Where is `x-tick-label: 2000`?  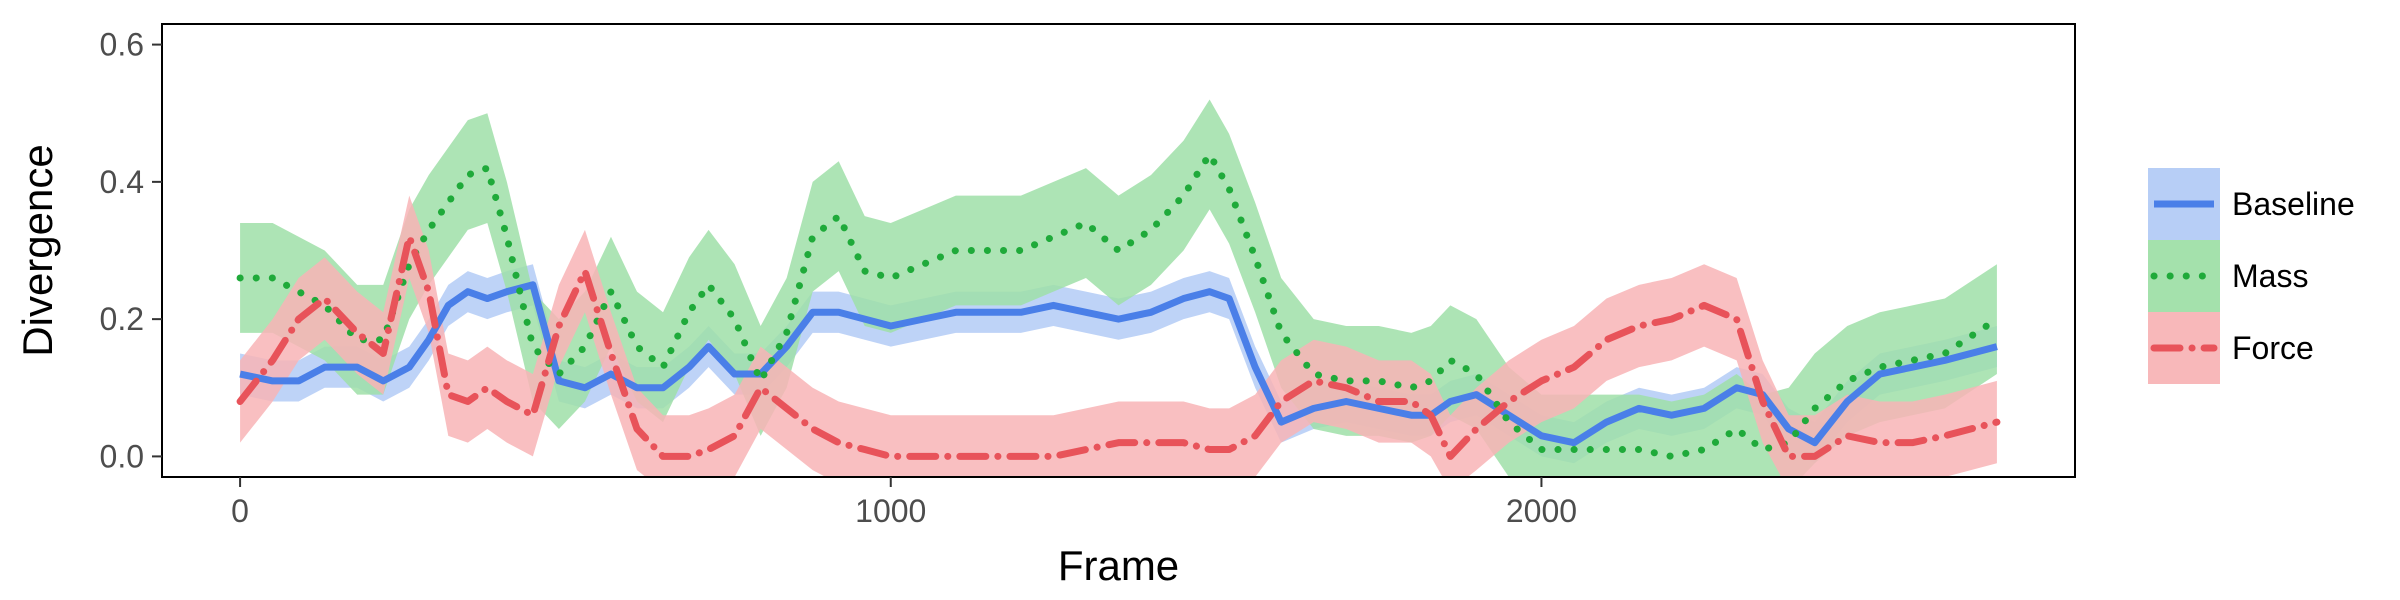 x-tick-label: 2000 is located at coordinates (1541, 511).